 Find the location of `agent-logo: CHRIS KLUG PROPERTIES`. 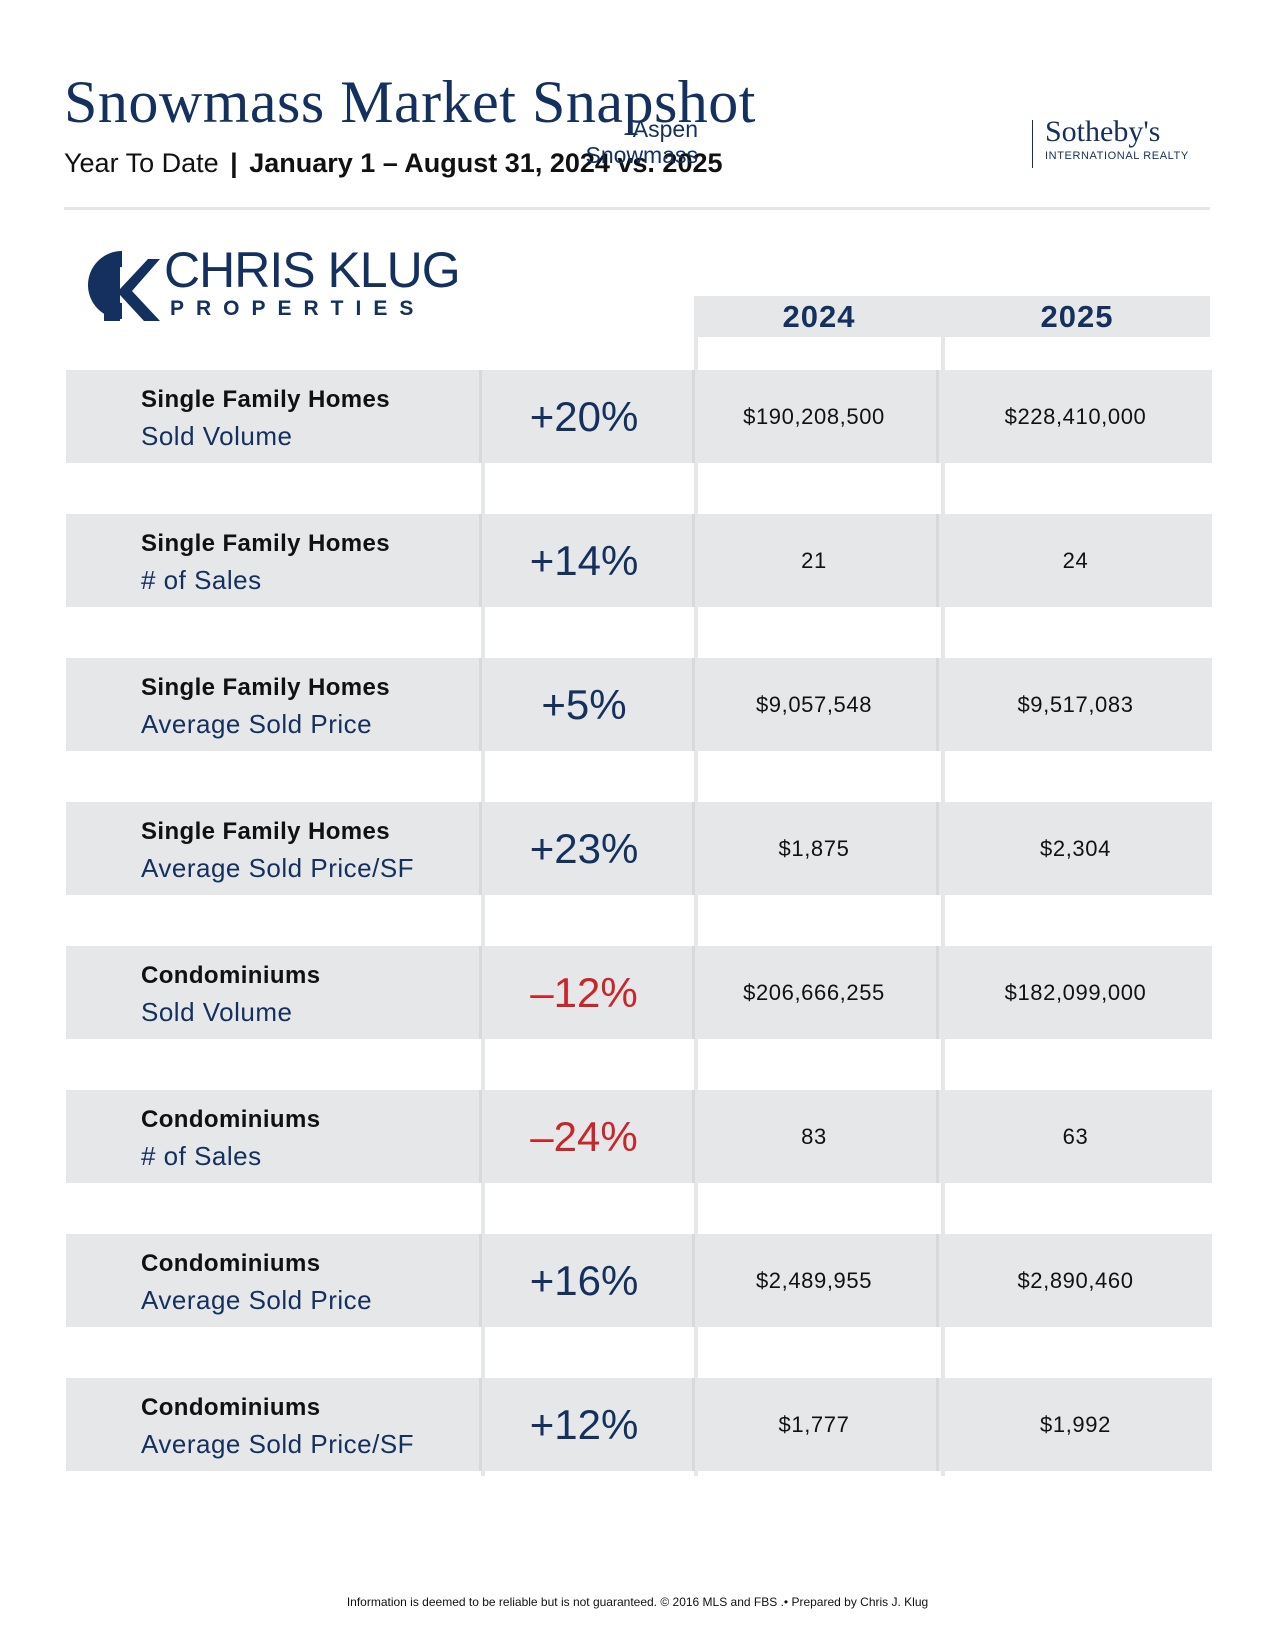

agent-logo: CHRIS KLUG PROPERTIES is located at coordinates (262, 285).